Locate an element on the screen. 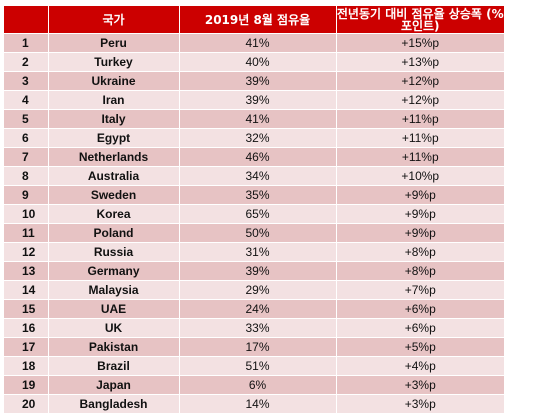 The width and height of the screenshot is (540, 414). rank-cell: 15 is located at coordinates (26, 309).